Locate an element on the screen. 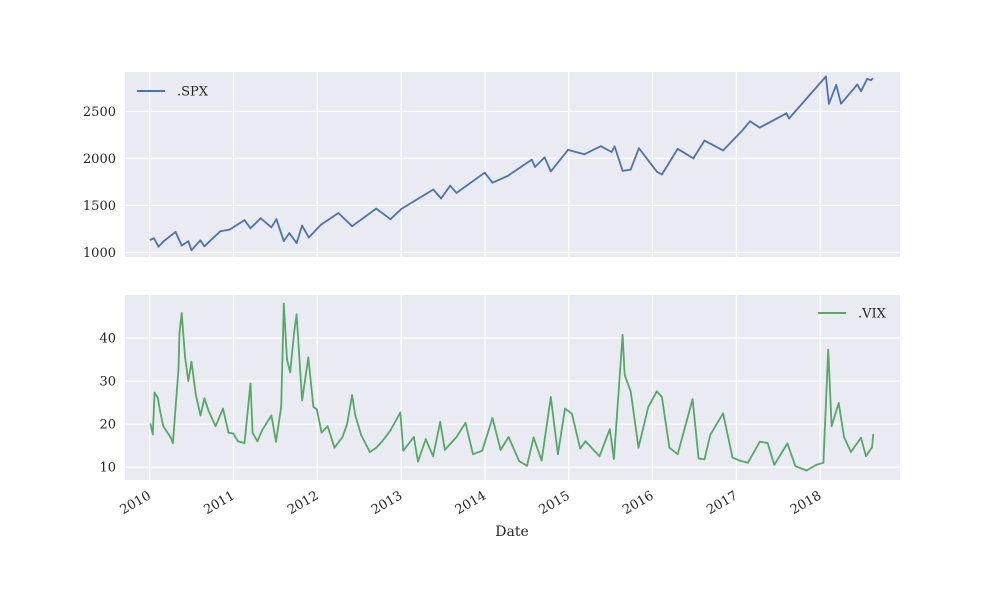 The image size is (1000, 600). legend-label: .VIX is located at coordinates (872, 314).